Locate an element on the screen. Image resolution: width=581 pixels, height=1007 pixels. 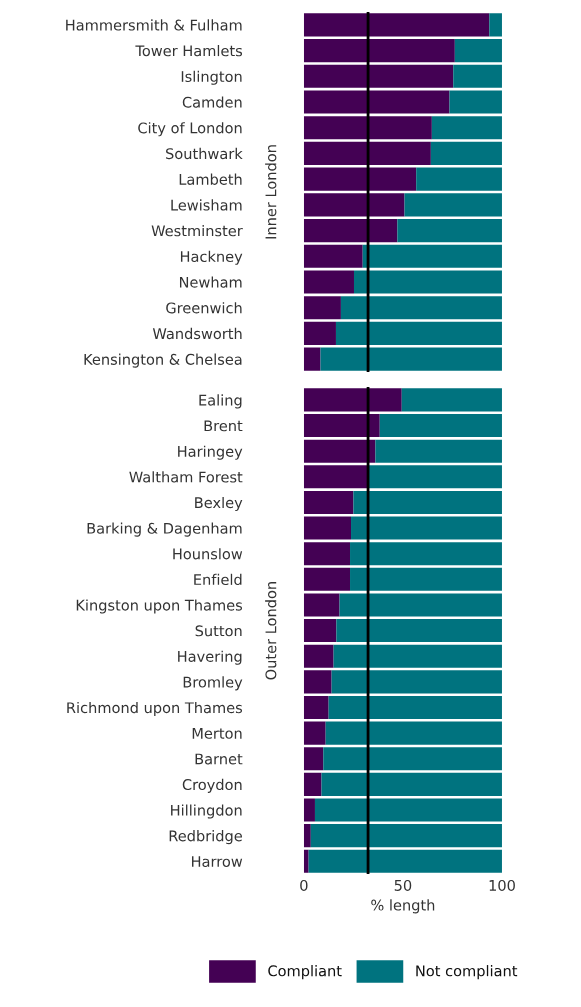
y-tick-label: Waltham Forest is located at coordinates (186, 477).